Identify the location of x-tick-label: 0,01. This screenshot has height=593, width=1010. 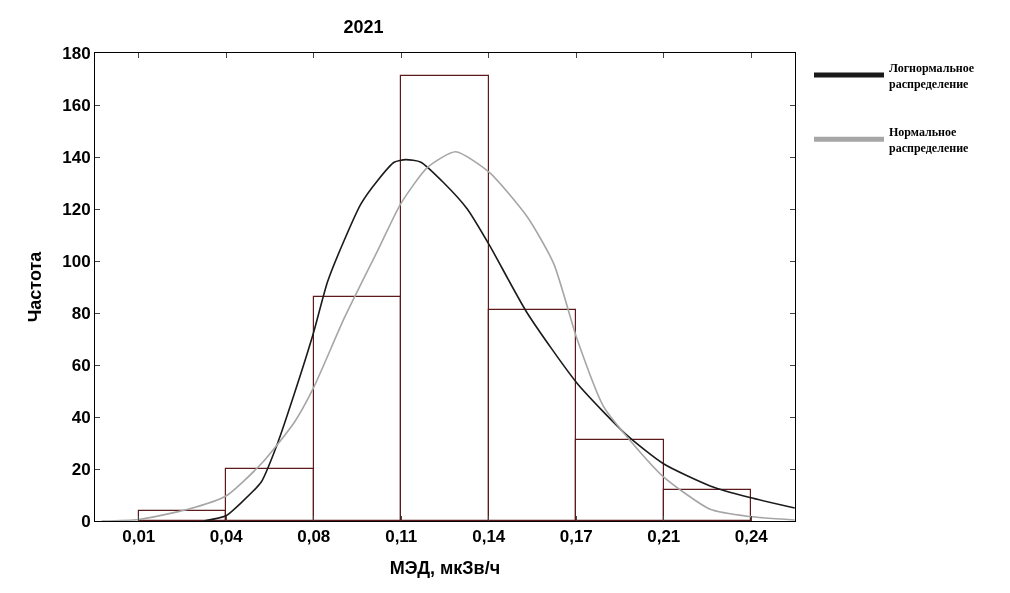
(139, 537).